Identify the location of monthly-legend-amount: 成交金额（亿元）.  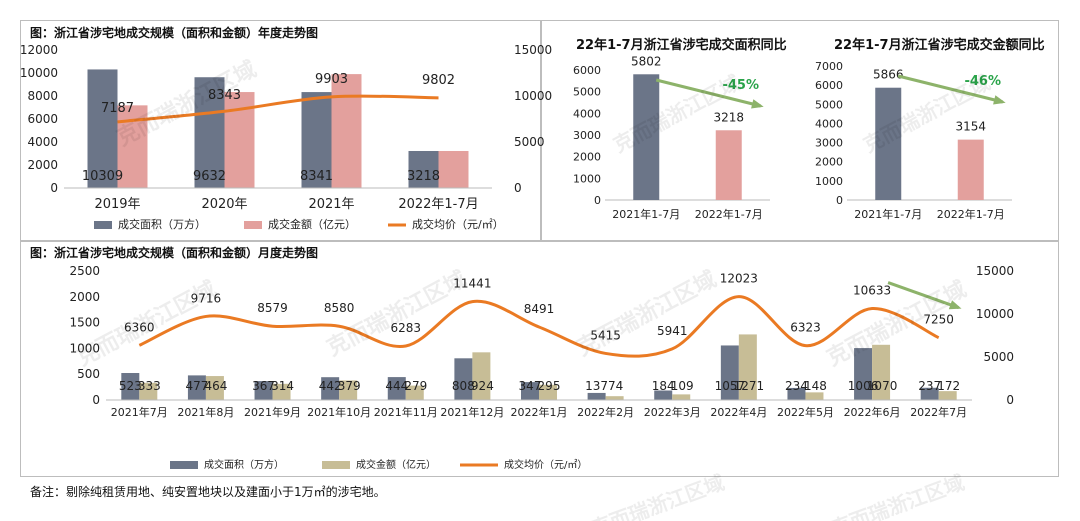
(396, 464).